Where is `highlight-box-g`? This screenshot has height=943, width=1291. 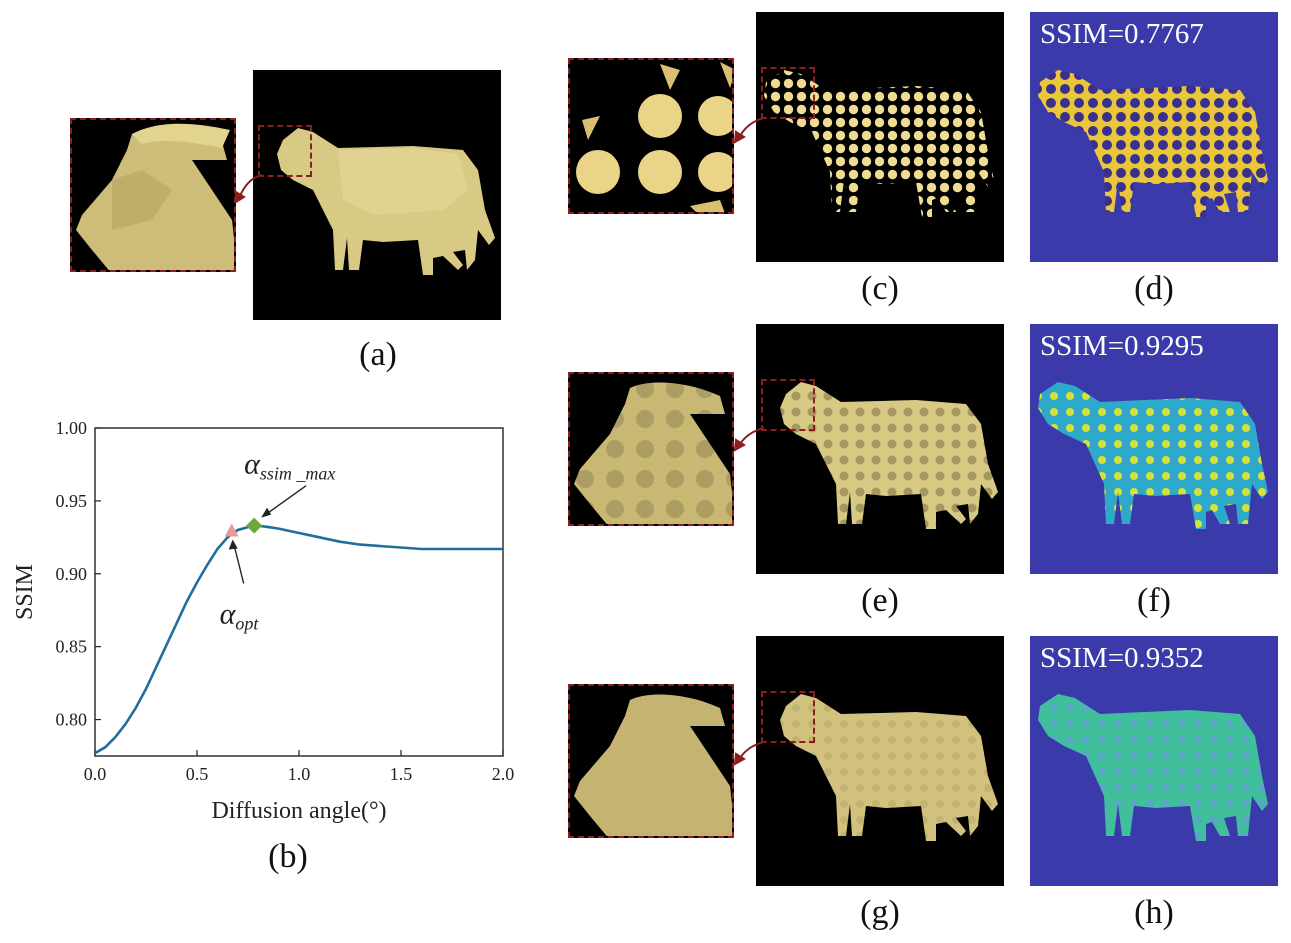 highlight-box-g is located at coordinates (788, 717).